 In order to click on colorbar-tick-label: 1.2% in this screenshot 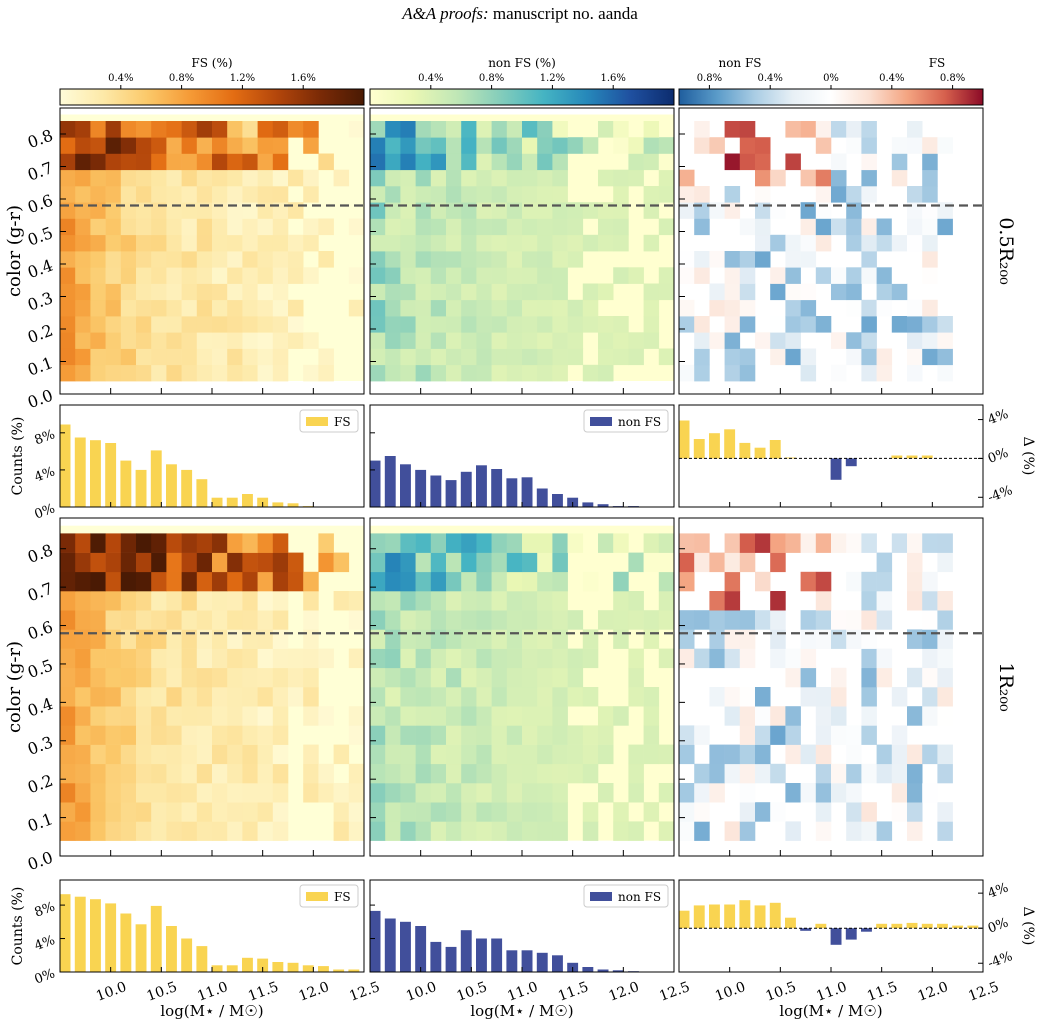, I will do `click(242, 78)`.